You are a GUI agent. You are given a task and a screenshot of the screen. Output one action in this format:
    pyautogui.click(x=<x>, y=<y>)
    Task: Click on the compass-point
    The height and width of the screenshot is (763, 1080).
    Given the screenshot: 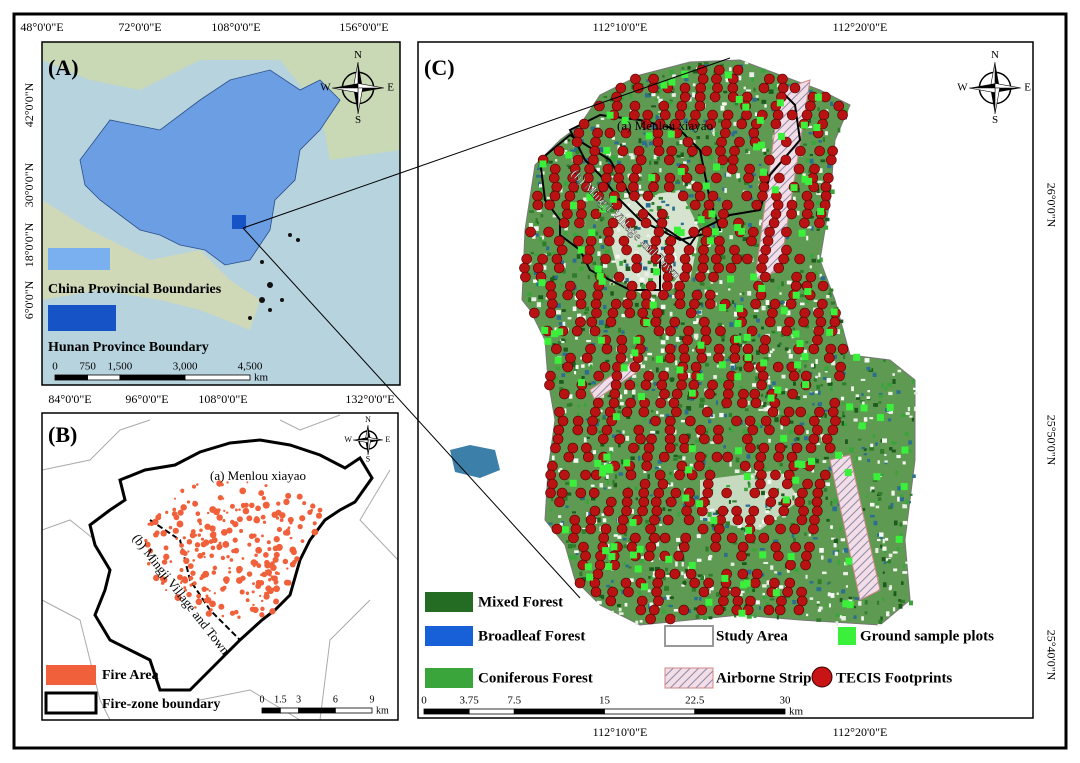 What is the action you would take?
    pyautogui.click(x=982, y=85)
    